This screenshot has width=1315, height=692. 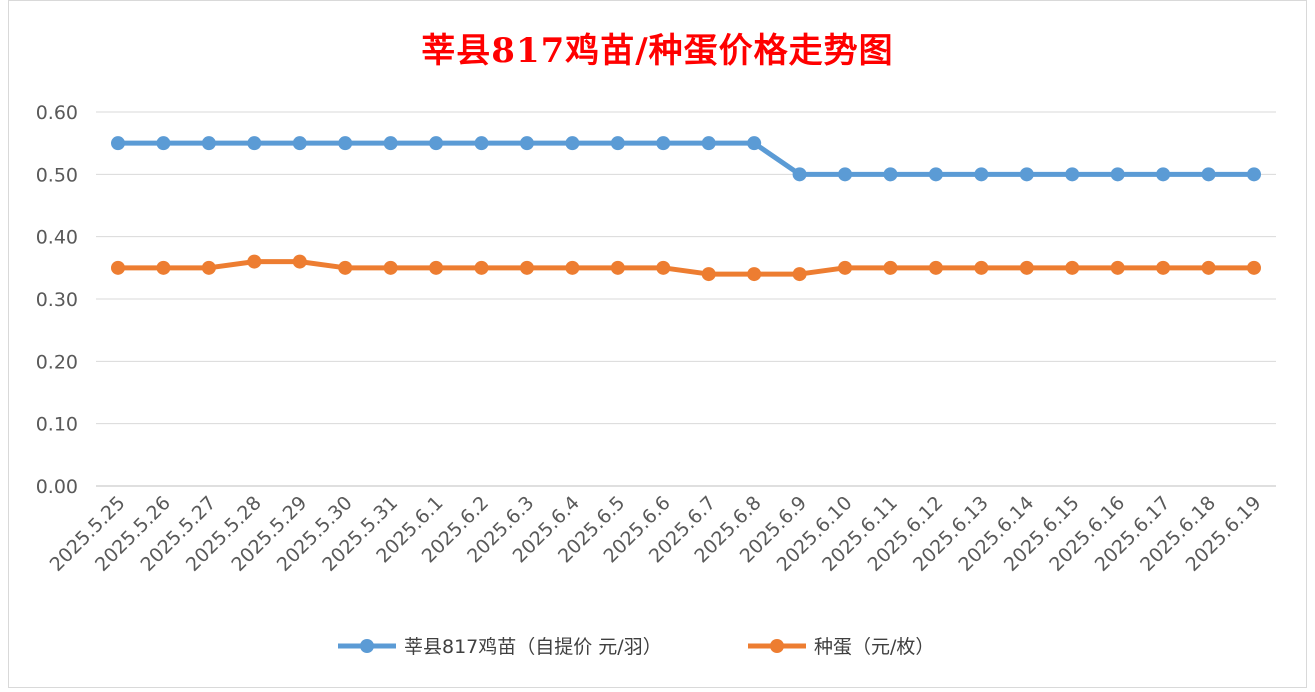 What do you see at coordinates (874, 647) in the screenshot?
I see `legend-label-2: 种蛋（元/枚）` at bounding box center [874, 647].